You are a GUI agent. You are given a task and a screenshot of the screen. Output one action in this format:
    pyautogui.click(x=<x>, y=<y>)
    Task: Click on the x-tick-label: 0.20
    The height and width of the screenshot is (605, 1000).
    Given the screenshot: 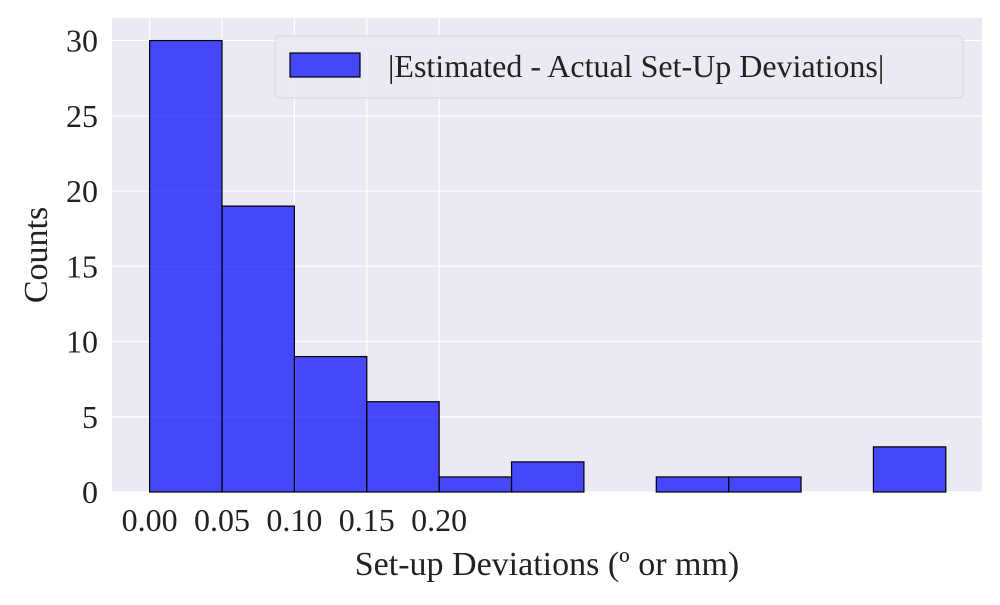 What is the action you would take?
    pyautogui.click(x=439, y=520)
    